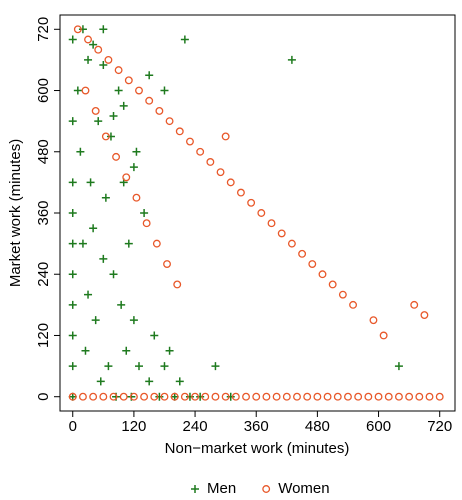  Describe the element at coordinates (15, 213) in the screenshot. I see `y-axis-title: Market work (minutes)` at that location.